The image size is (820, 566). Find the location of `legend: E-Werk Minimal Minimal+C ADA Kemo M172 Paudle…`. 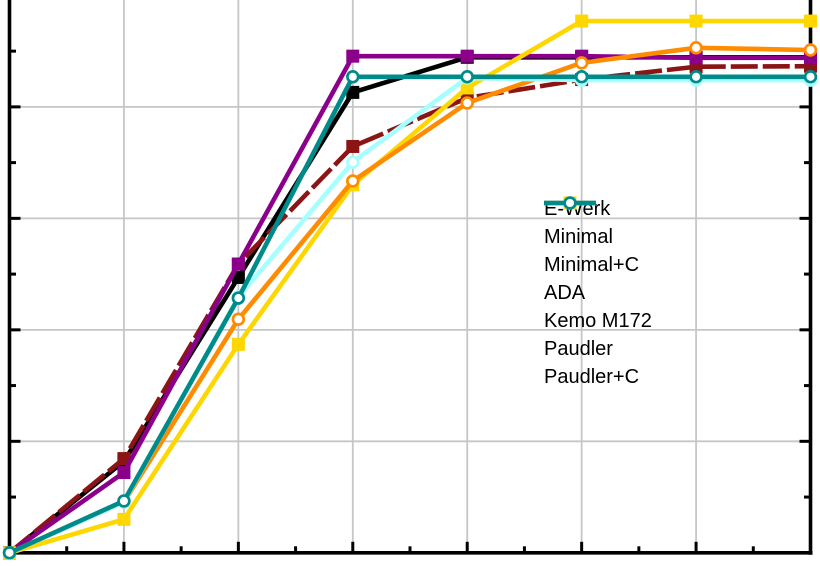

legend: E-Werk Minimal Minimal+C ADA Kemo M172 Paudle… is located at coordinates (598, 293).